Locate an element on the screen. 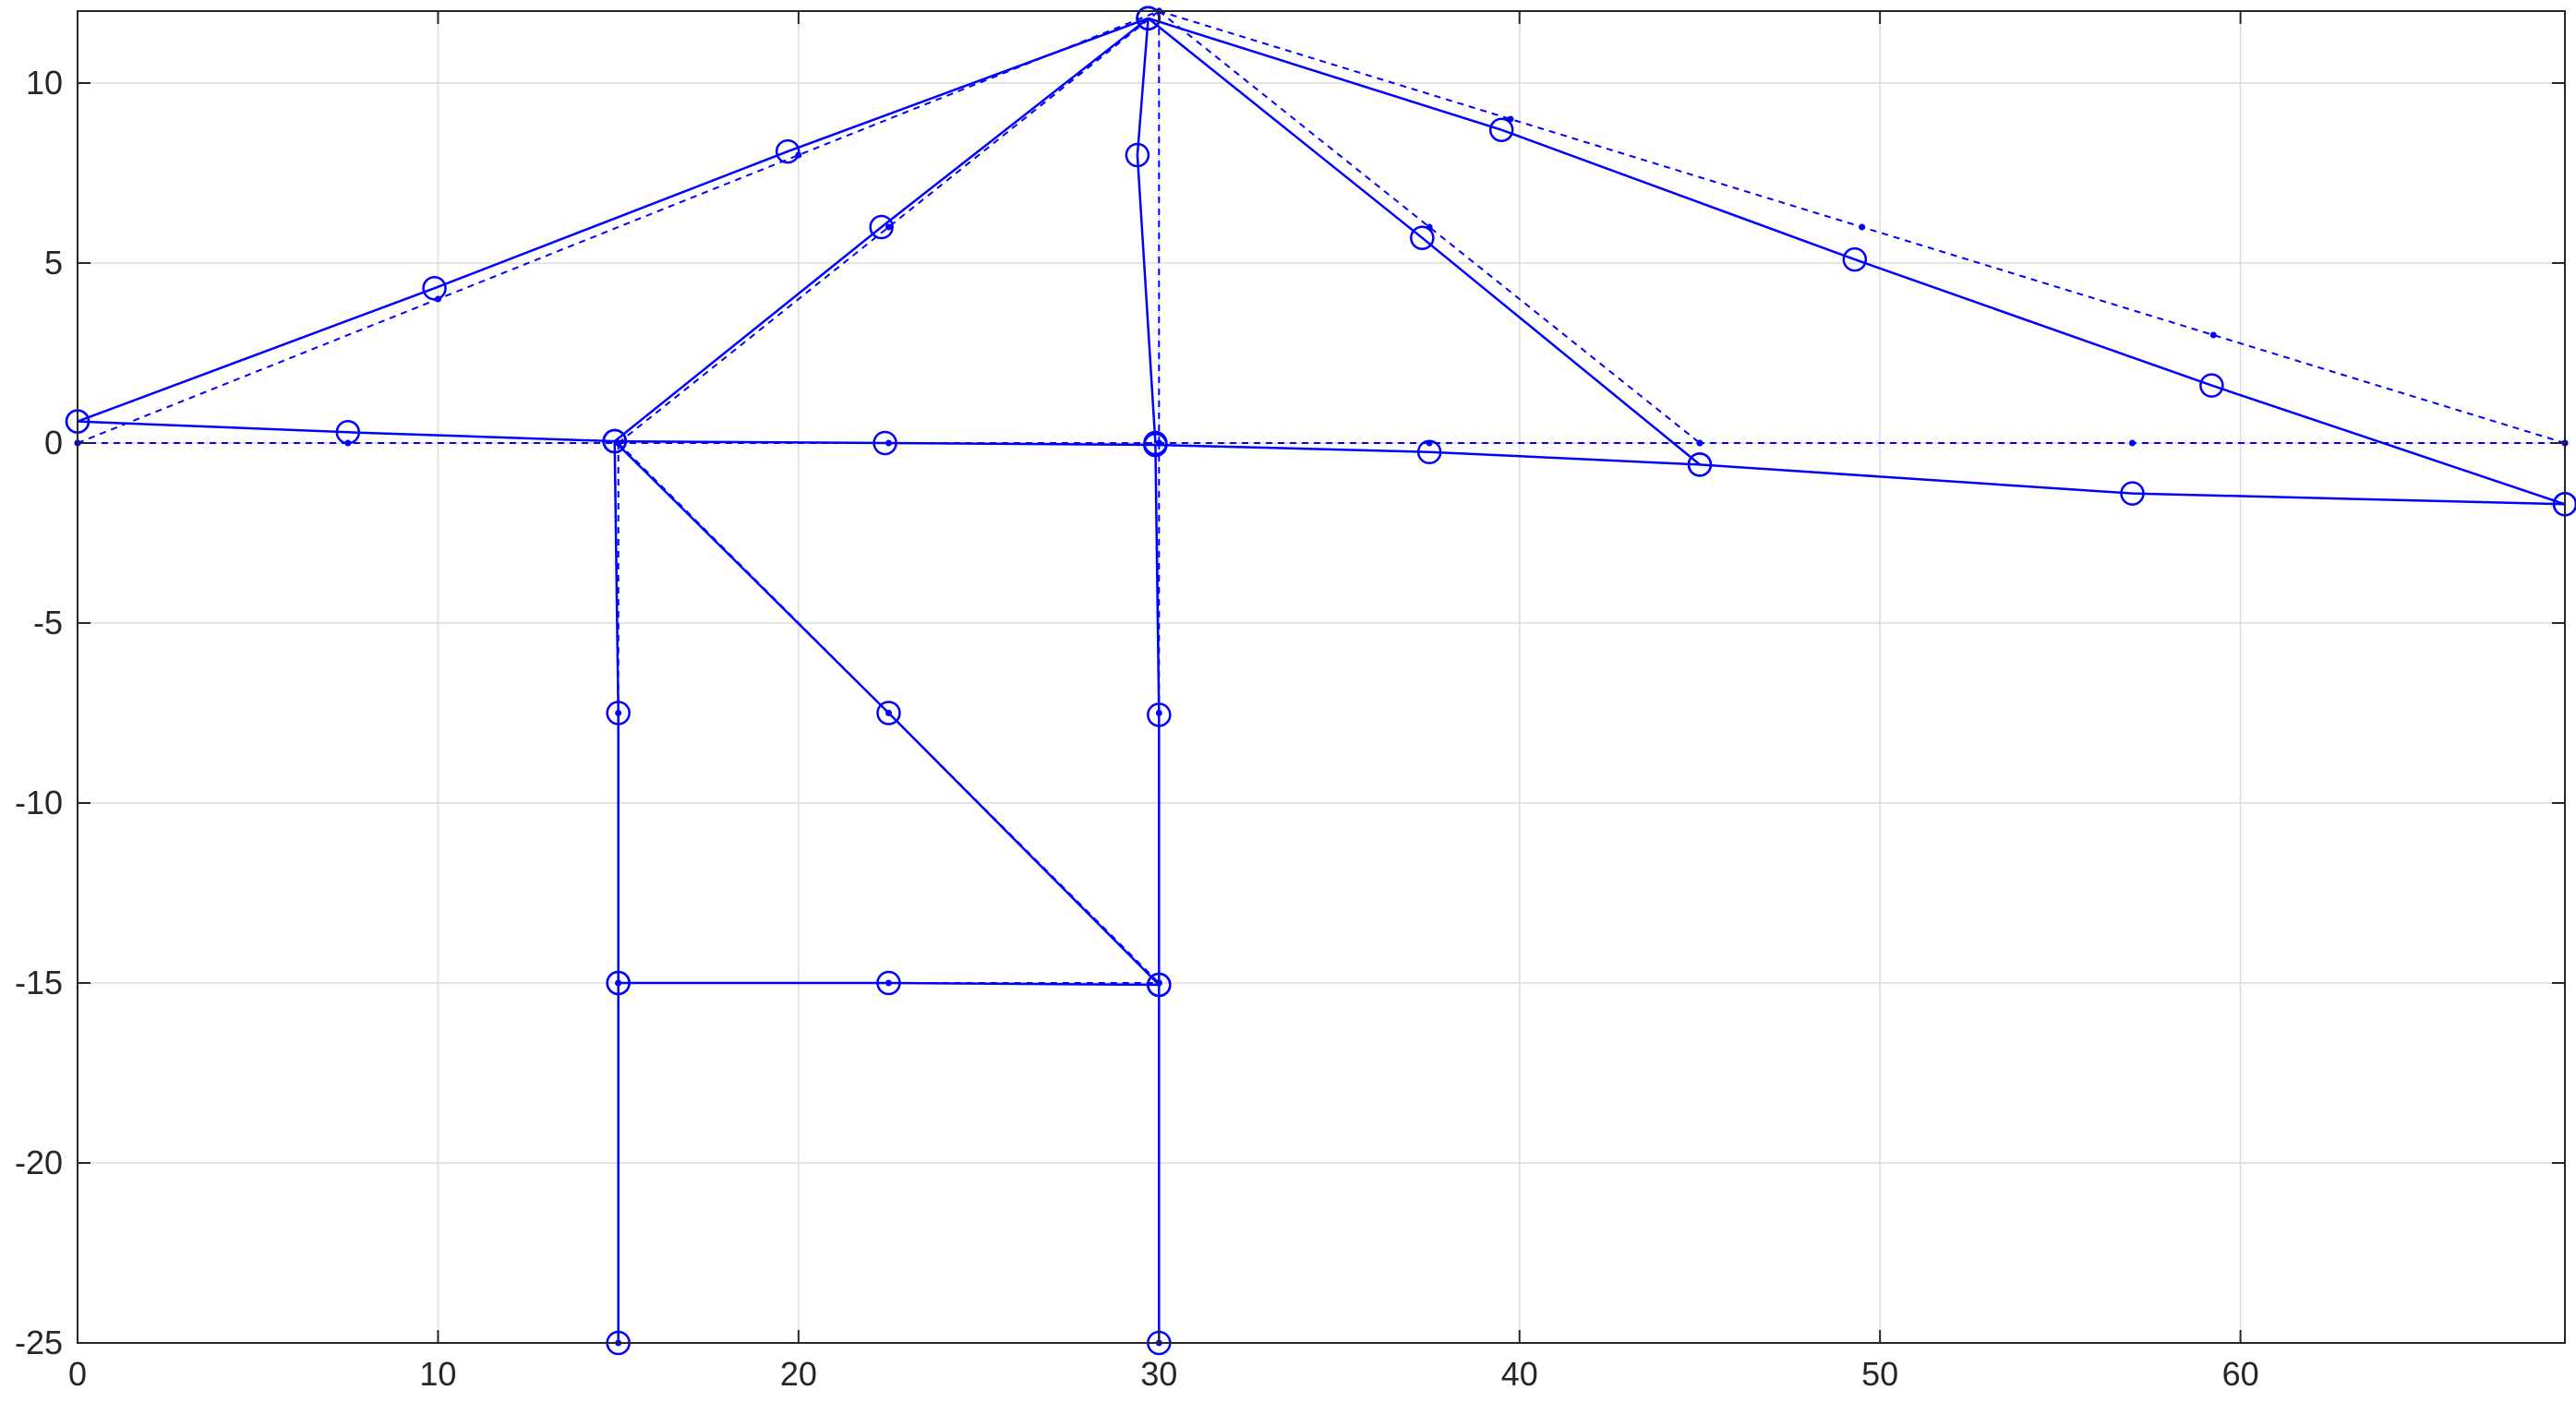 The image size is (2576, 1402). x-tick-label: 10 is located at coordinates (437, 1374).